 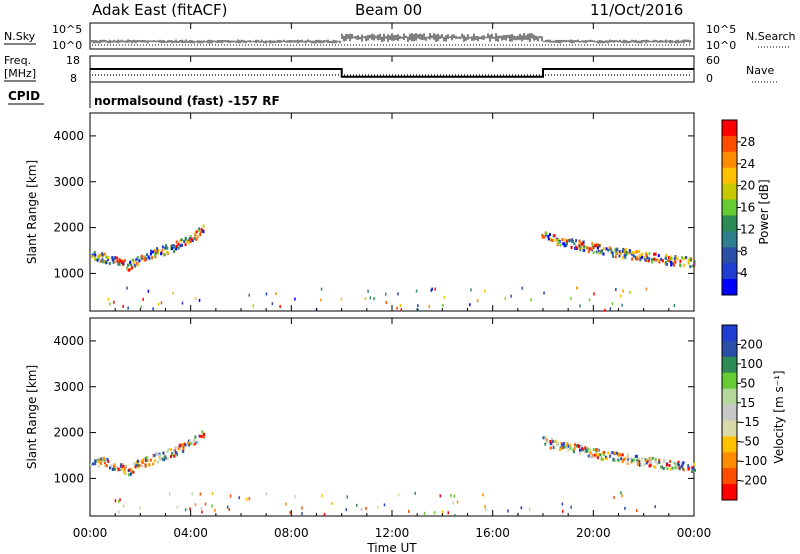 I want to click on velocity-colorbar-tick-label: -50, so click(x=750, y=442).